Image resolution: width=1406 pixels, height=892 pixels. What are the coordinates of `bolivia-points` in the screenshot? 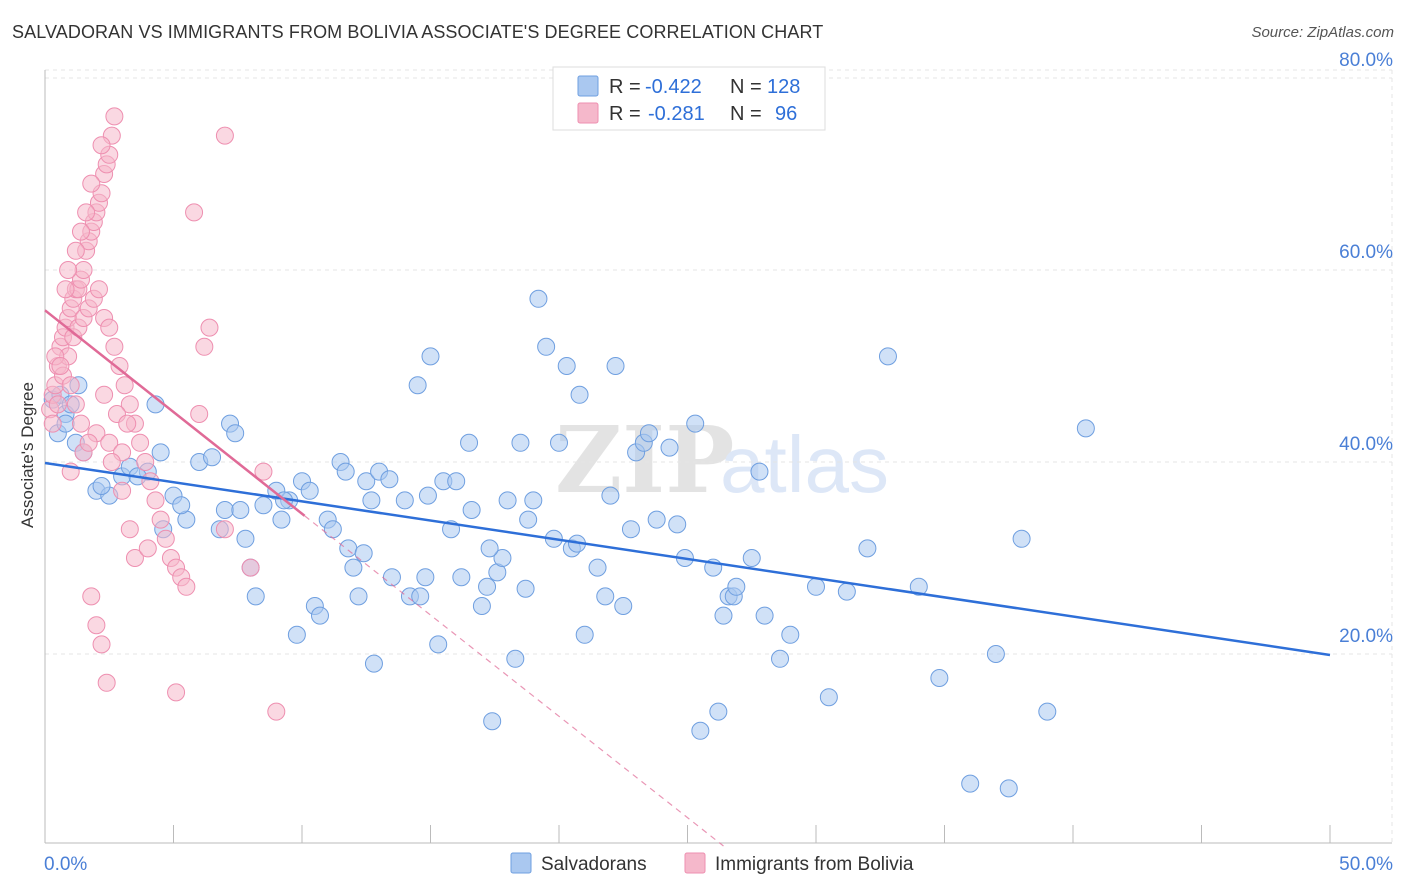 It's located at (163, 414).